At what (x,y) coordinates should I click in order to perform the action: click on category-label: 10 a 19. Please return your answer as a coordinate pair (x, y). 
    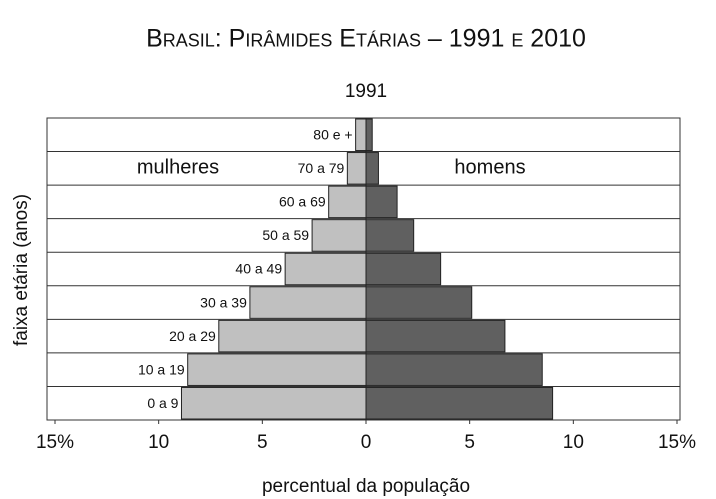
    Looking at the image, I should click on (161, 369).